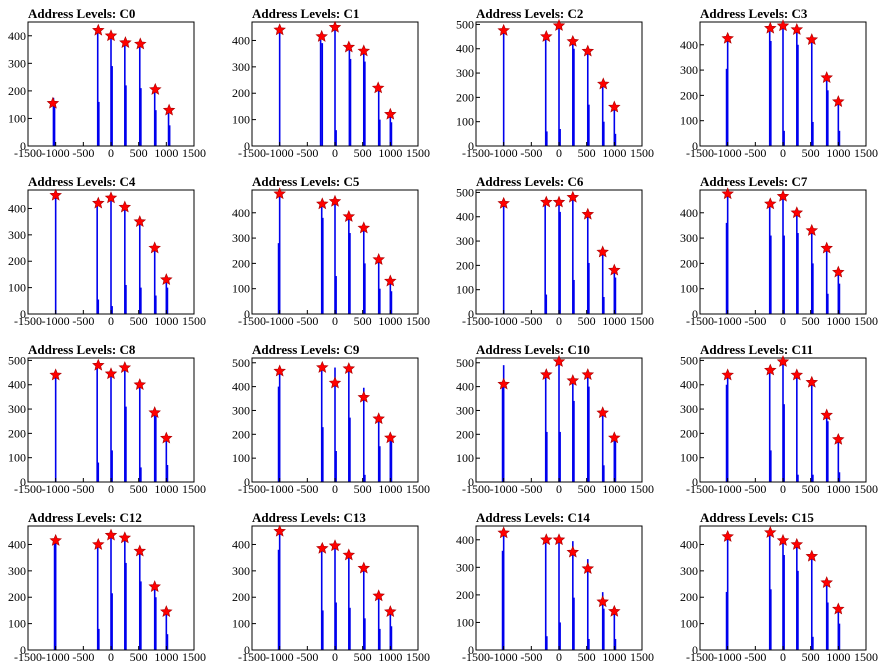  Describe the element at coordinates (533, 517) in the screenshot. I see `chart-title: Address Levels: C14` at that location.